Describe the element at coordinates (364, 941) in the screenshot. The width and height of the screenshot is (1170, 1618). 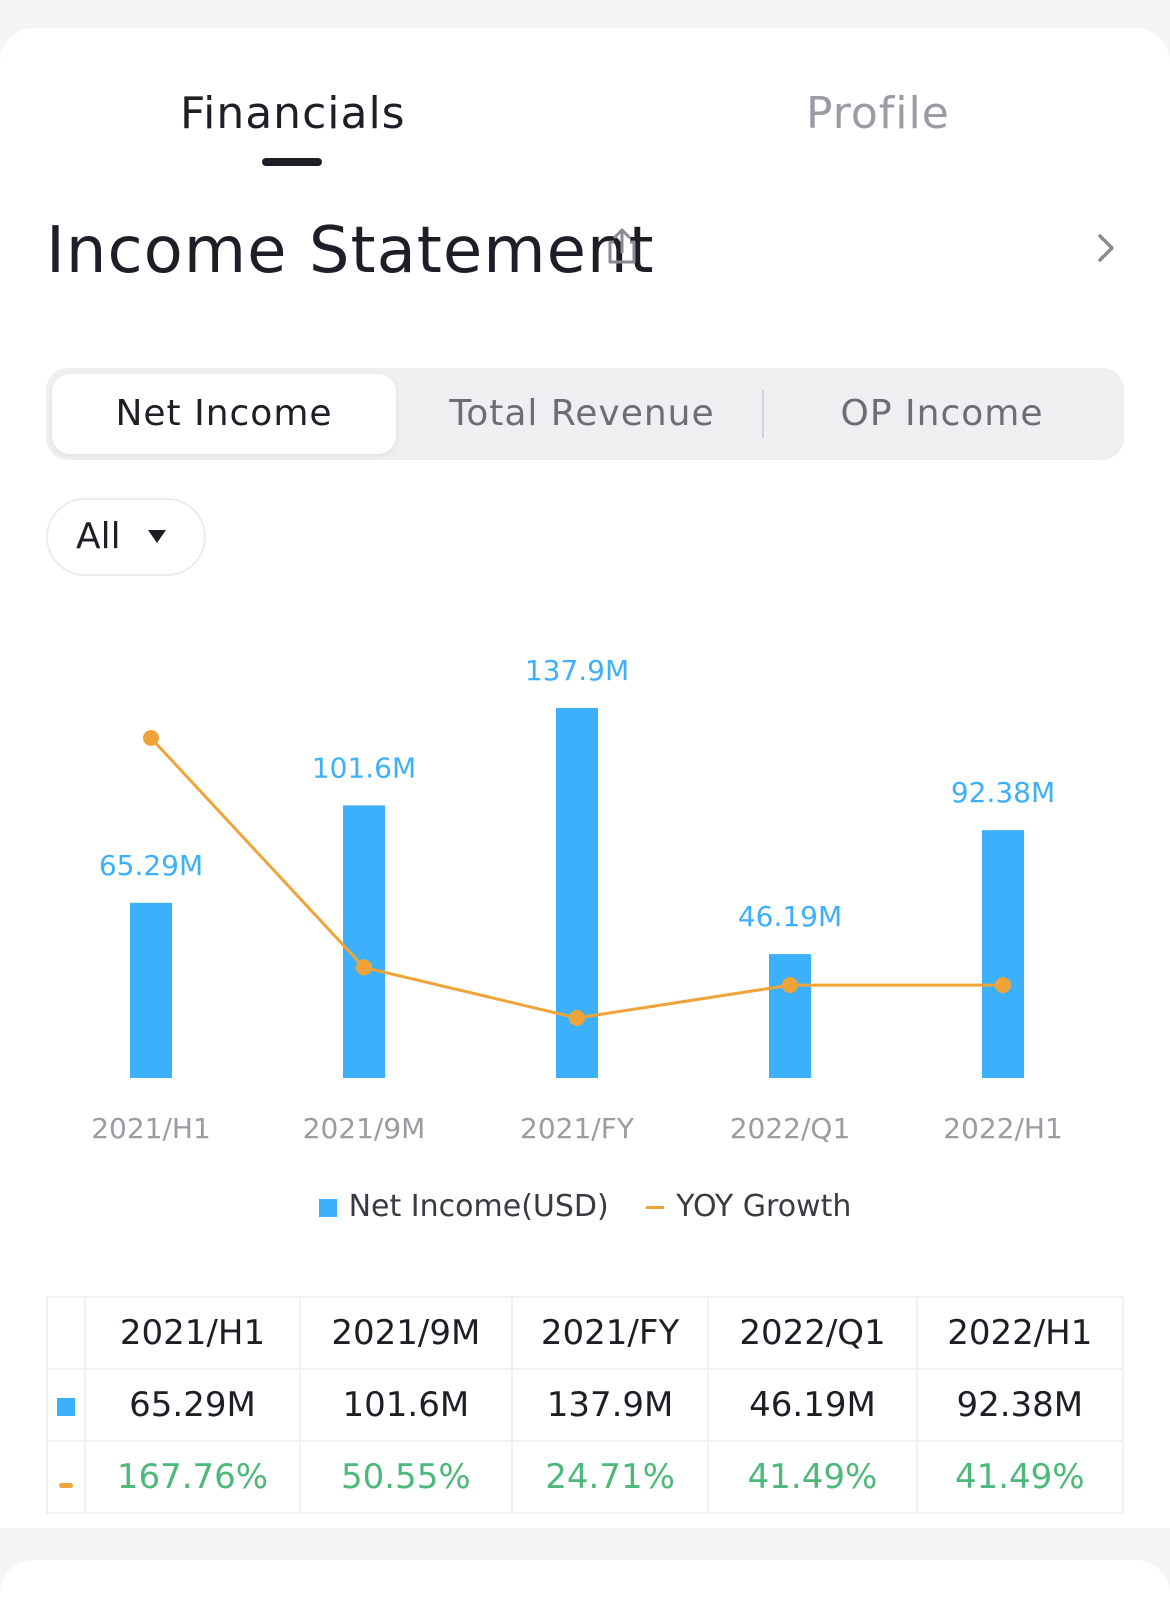
I see `bar-2021-9m` at that location.